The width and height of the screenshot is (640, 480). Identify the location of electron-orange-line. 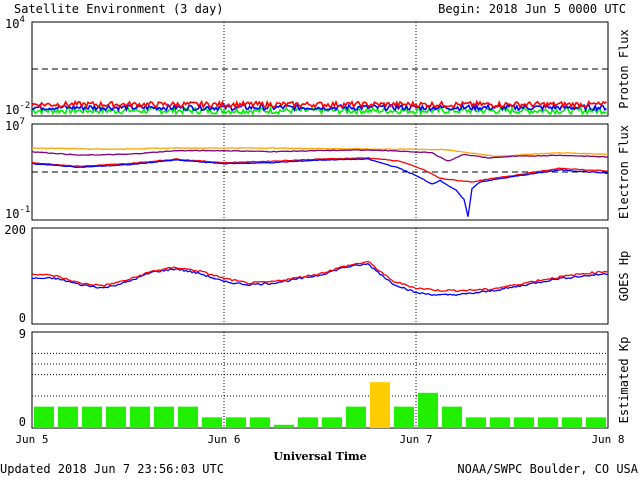
(320, 152).